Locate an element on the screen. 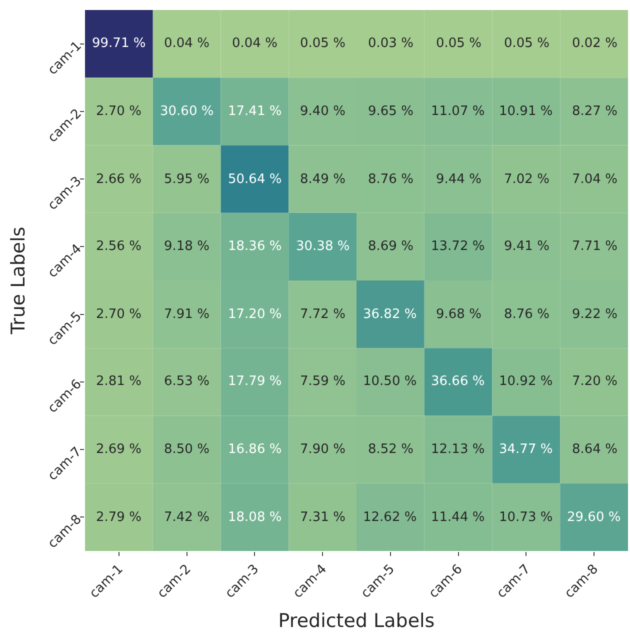 The image size is (630, 632). data-label: 10.91 % is located at coordinates (526, 111).